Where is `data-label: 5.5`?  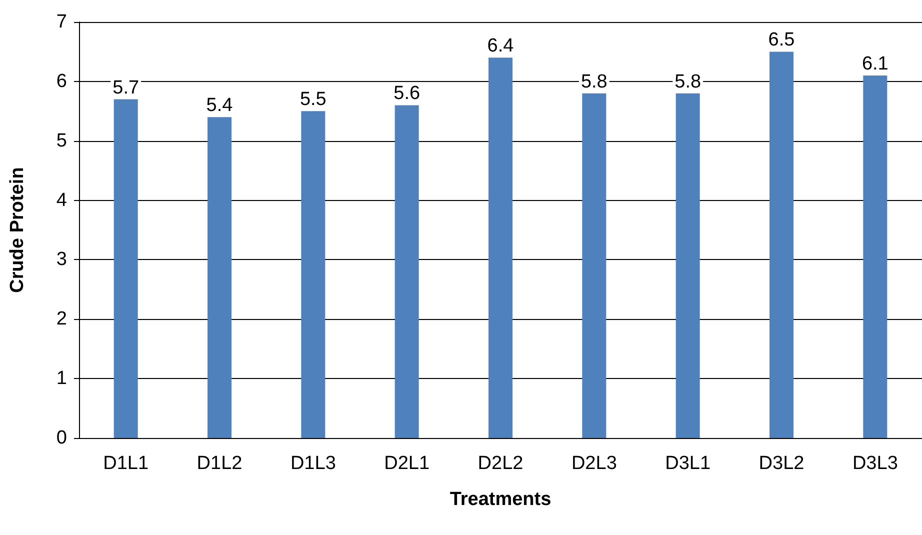
data-label: 5.5 is located at coordinates (313, 99).